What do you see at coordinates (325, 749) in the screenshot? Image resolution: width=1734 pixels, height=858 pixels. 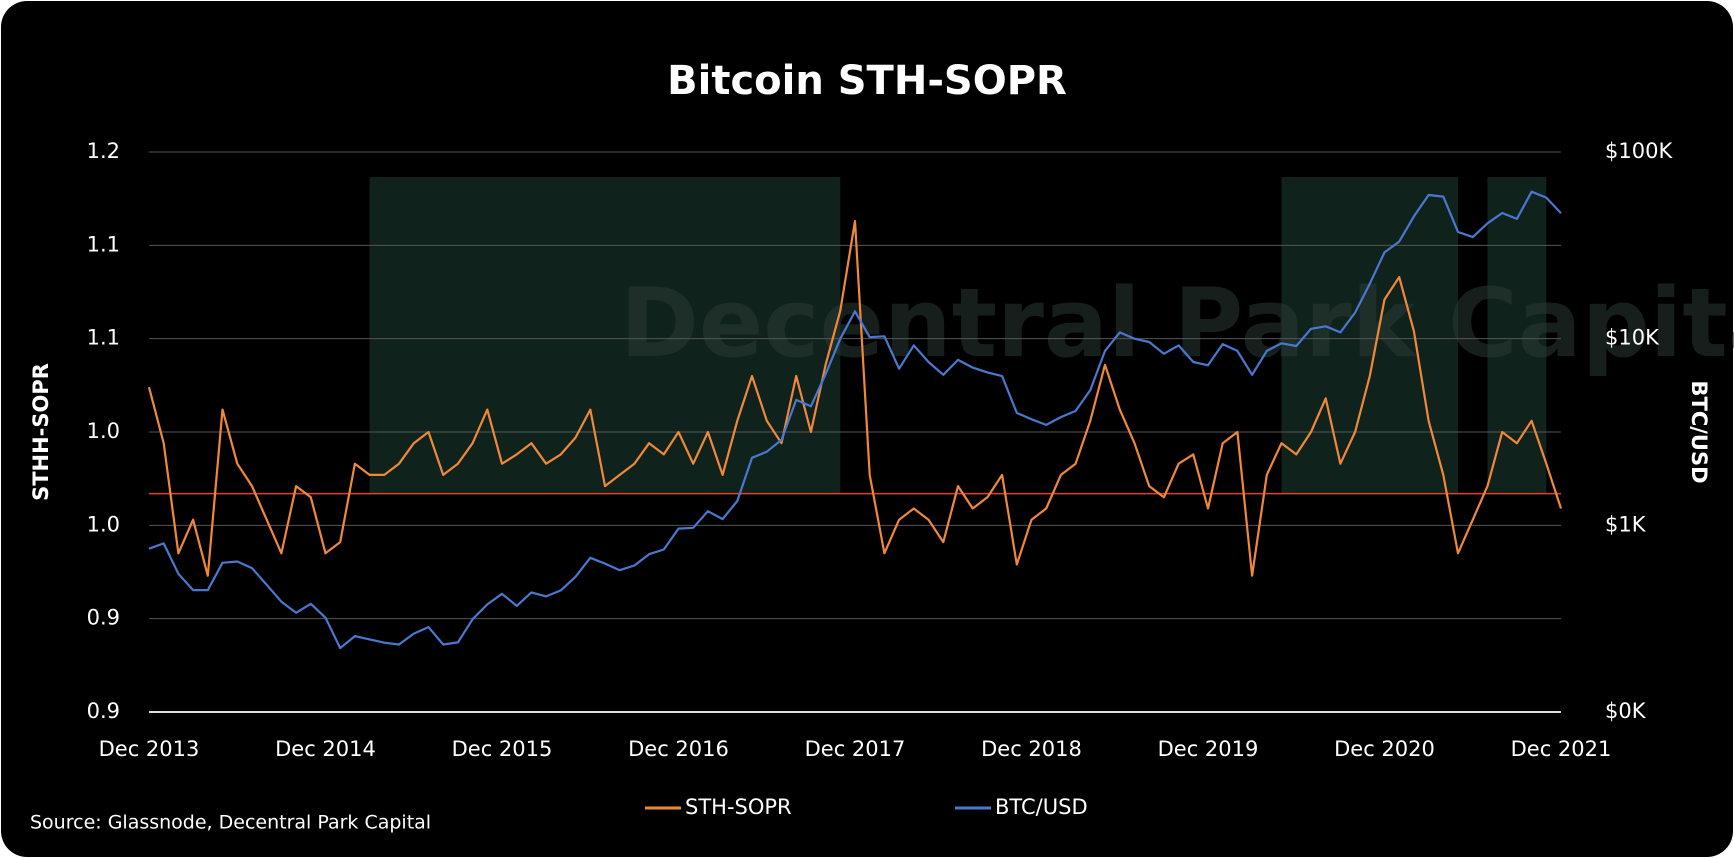 I see `x-tick-label: Dec 2014` at bounding box center [325, 749].